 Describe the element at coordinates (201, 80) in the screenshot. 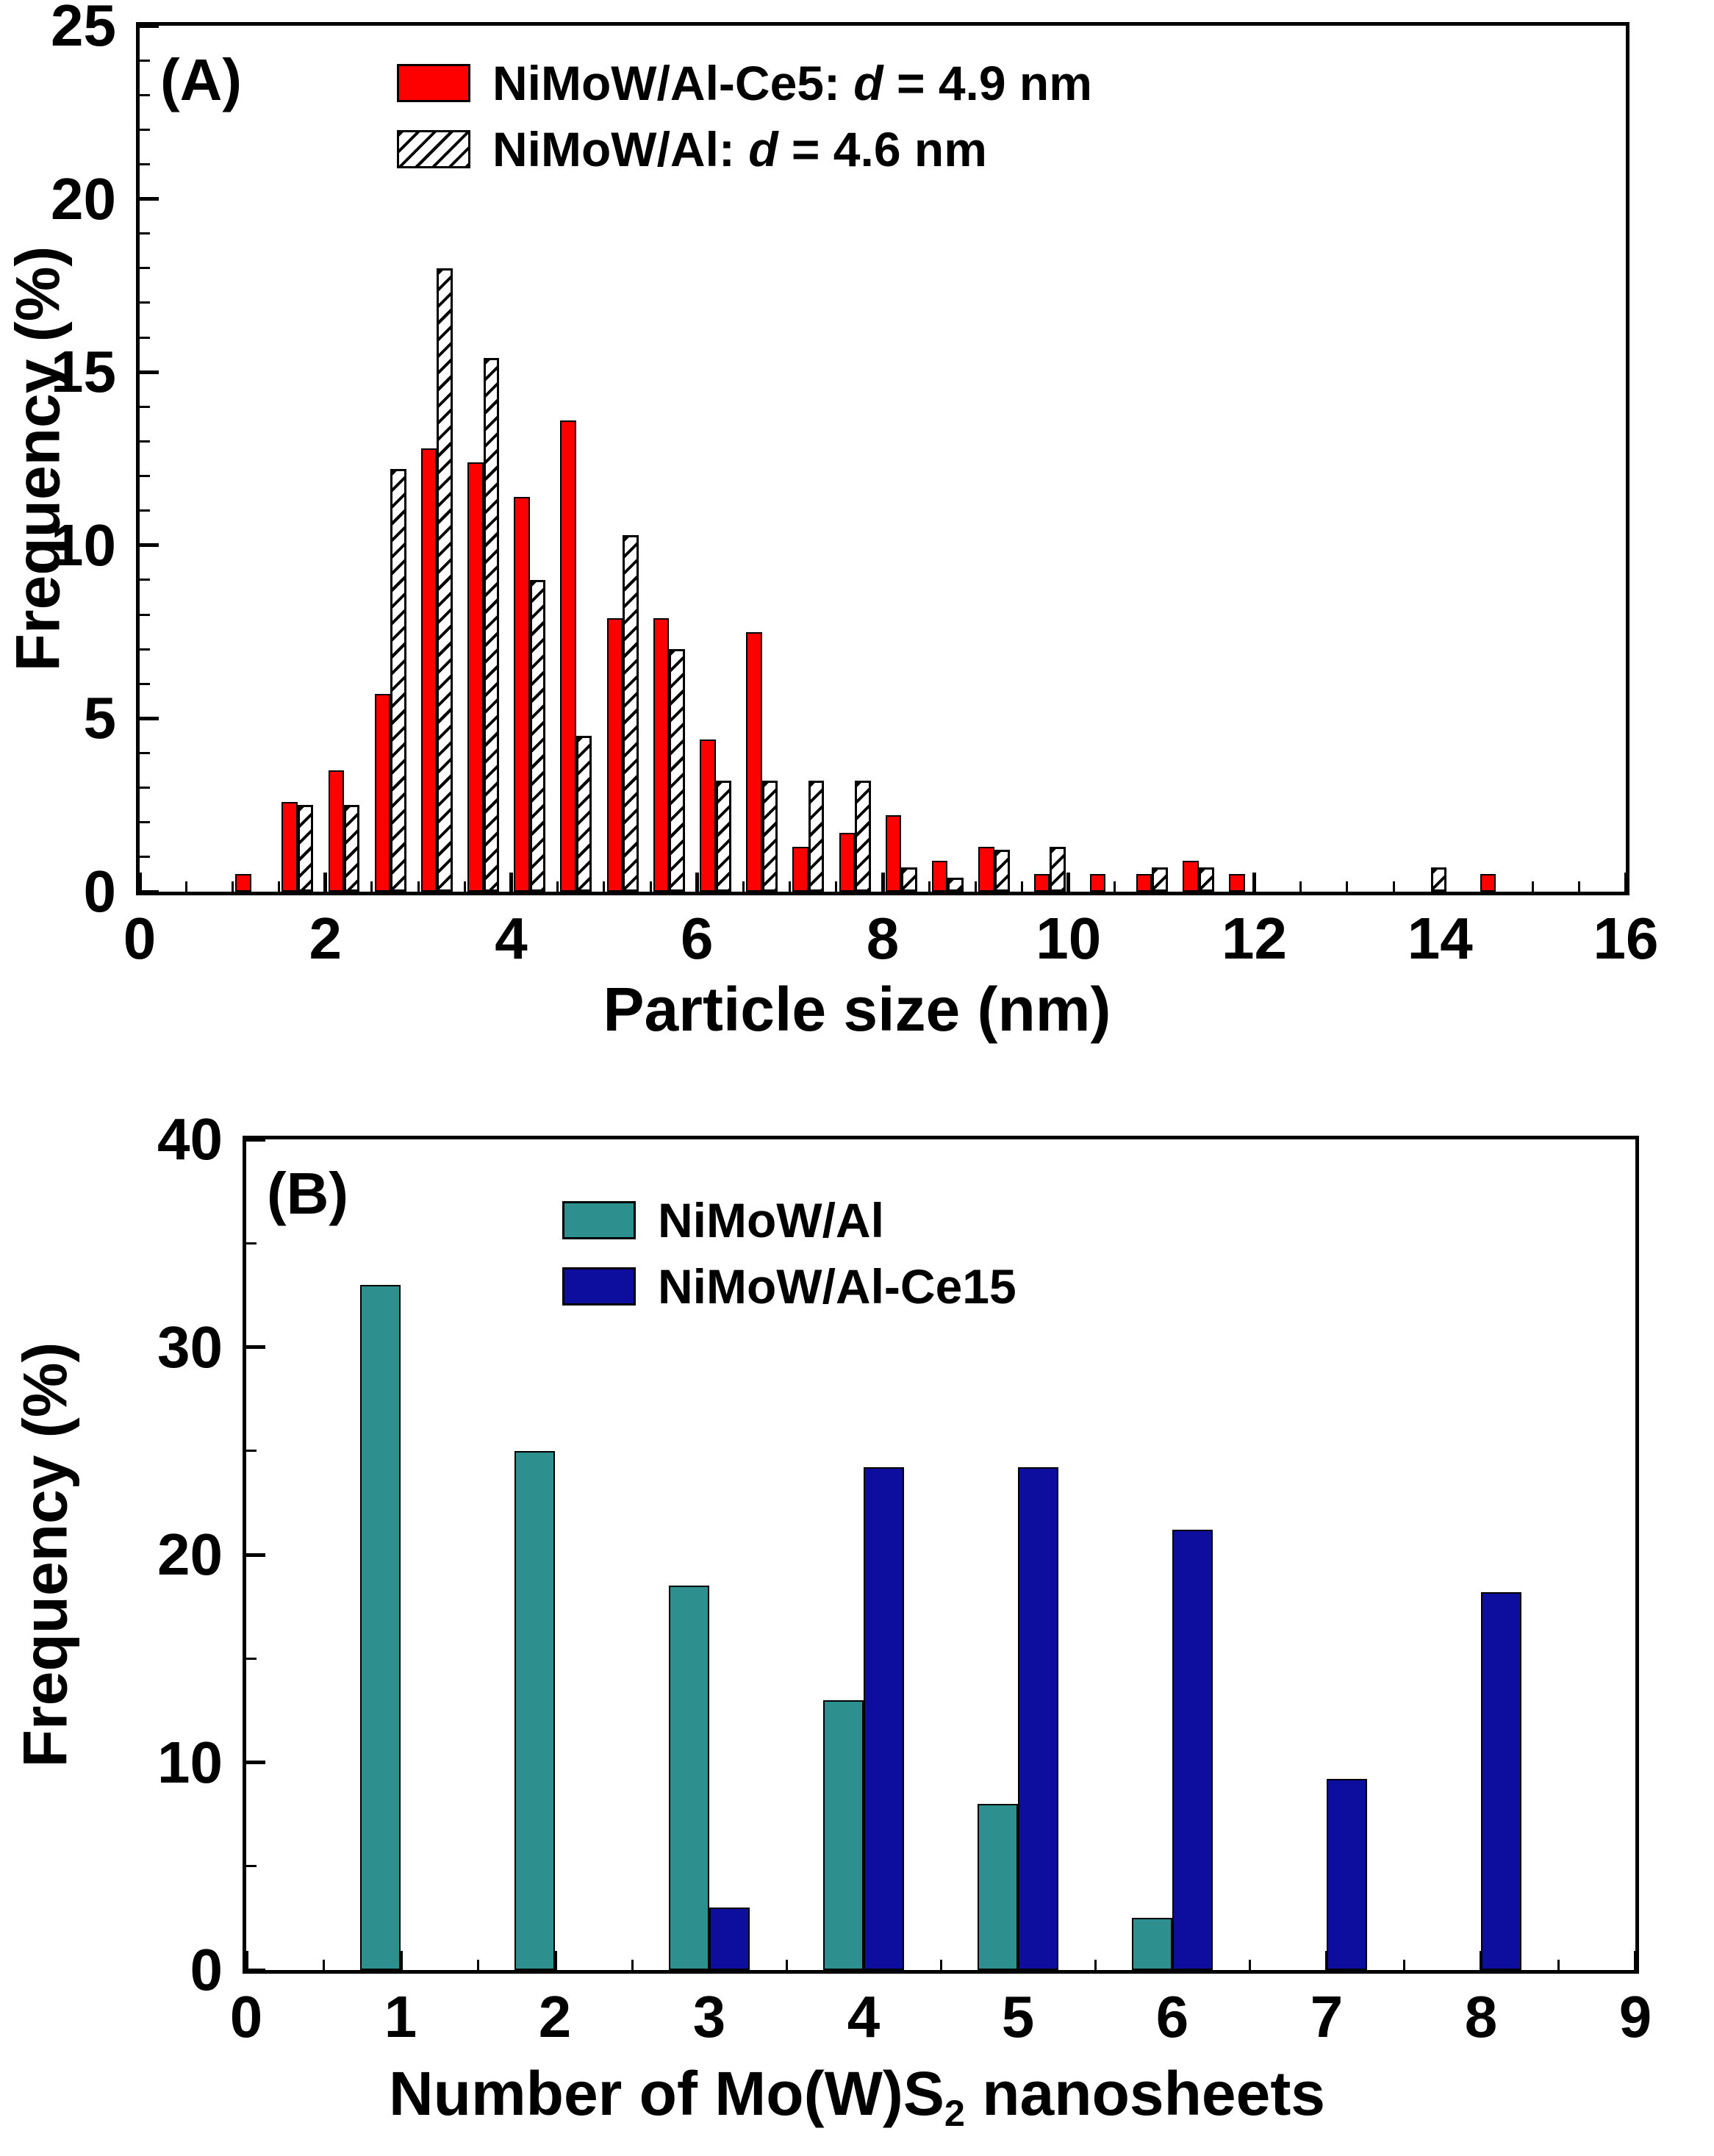

I see `panel-label-a: (A)` at that location.